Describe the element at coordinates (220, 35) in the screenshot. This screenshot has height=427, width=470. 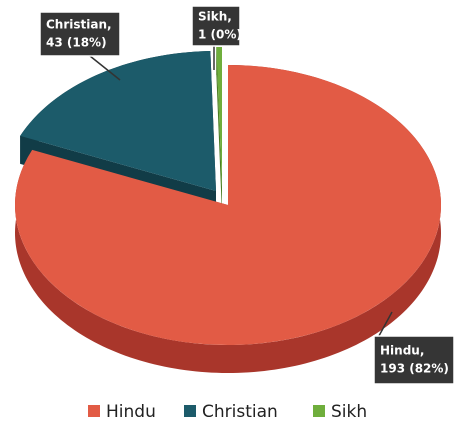
I see `data-label: 1 (0%)` at that location.